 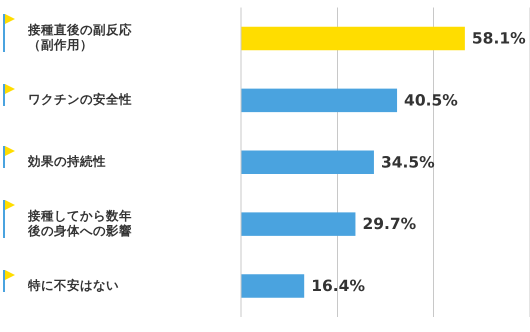 What do you see at coordinates (431, 100) in the screenshot?
I see `data-label: 40.5%` at bounding box center [431, 100].